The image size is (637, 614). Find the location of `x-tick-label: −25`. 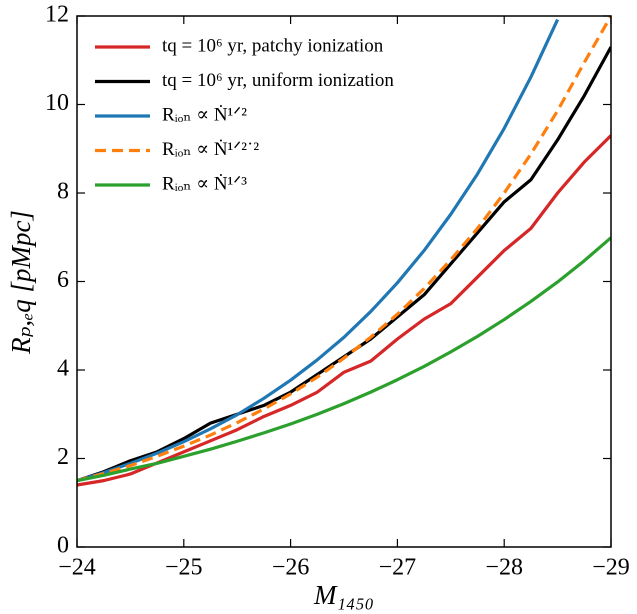

x-tick-label: −25 is located at coordinates (184, 568).